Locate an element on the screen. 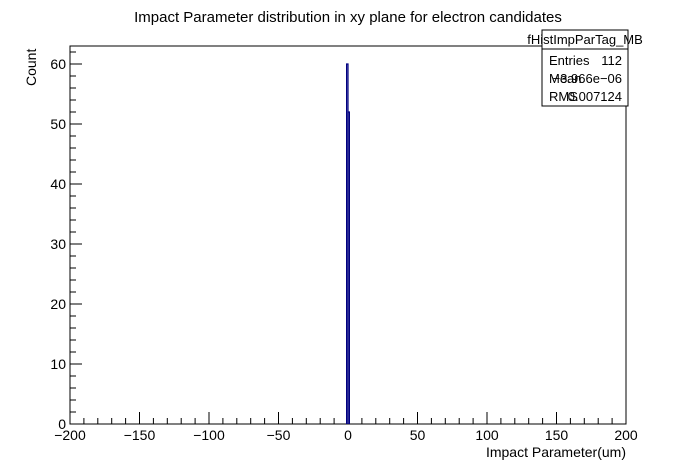  x-axis-tick-labels: −200 −150 −100 −50 0 50 100 150 200 is located at coordinates (346, 435).